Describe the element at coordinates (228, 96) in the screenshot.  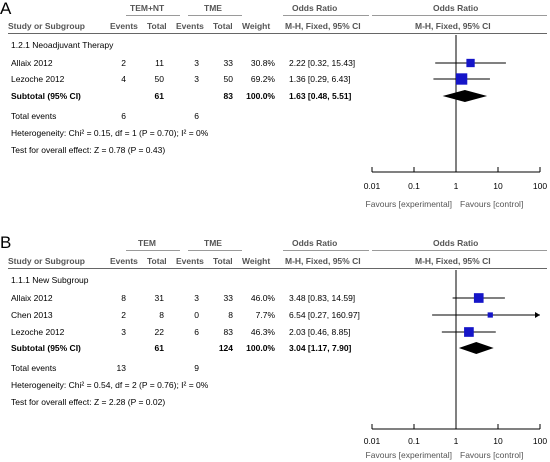
I see `subtotal-total-ctl: 83` at that location.